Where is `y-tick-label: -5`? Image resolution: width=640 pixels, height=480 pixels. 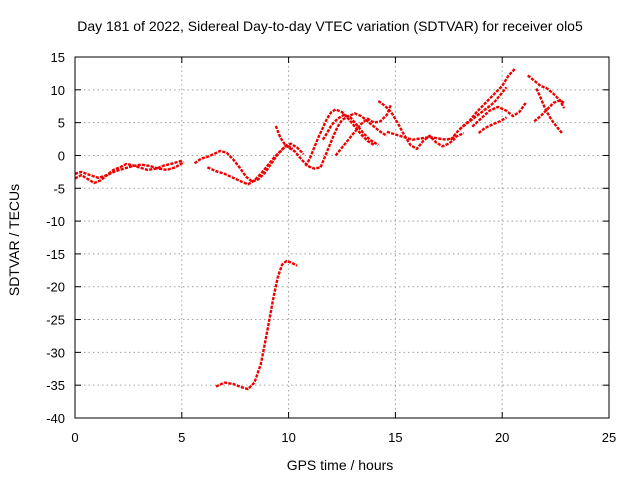 y-tick-label: -5 is located at coordinates (59, 188).